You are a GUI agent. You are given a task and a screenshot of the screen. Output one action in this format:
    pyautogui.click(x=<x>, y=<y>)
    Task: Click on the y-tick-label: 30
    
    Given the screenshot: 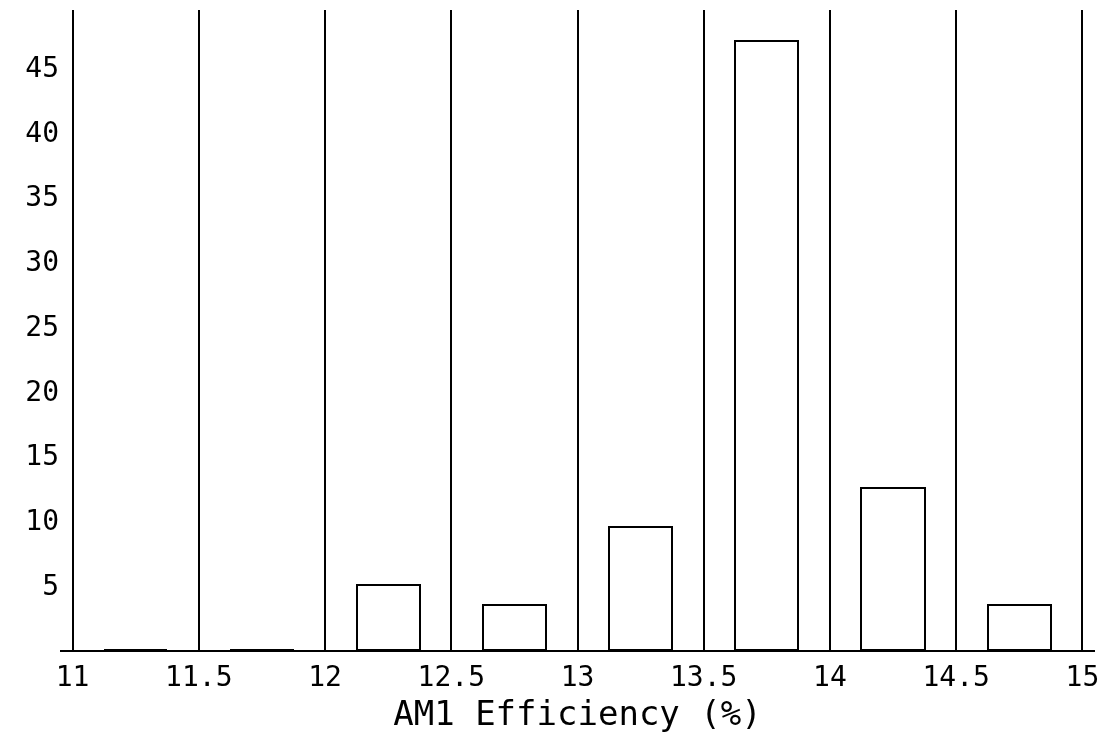 What is the action you would take?
    pyautogui.click(x=42, y=262)
    